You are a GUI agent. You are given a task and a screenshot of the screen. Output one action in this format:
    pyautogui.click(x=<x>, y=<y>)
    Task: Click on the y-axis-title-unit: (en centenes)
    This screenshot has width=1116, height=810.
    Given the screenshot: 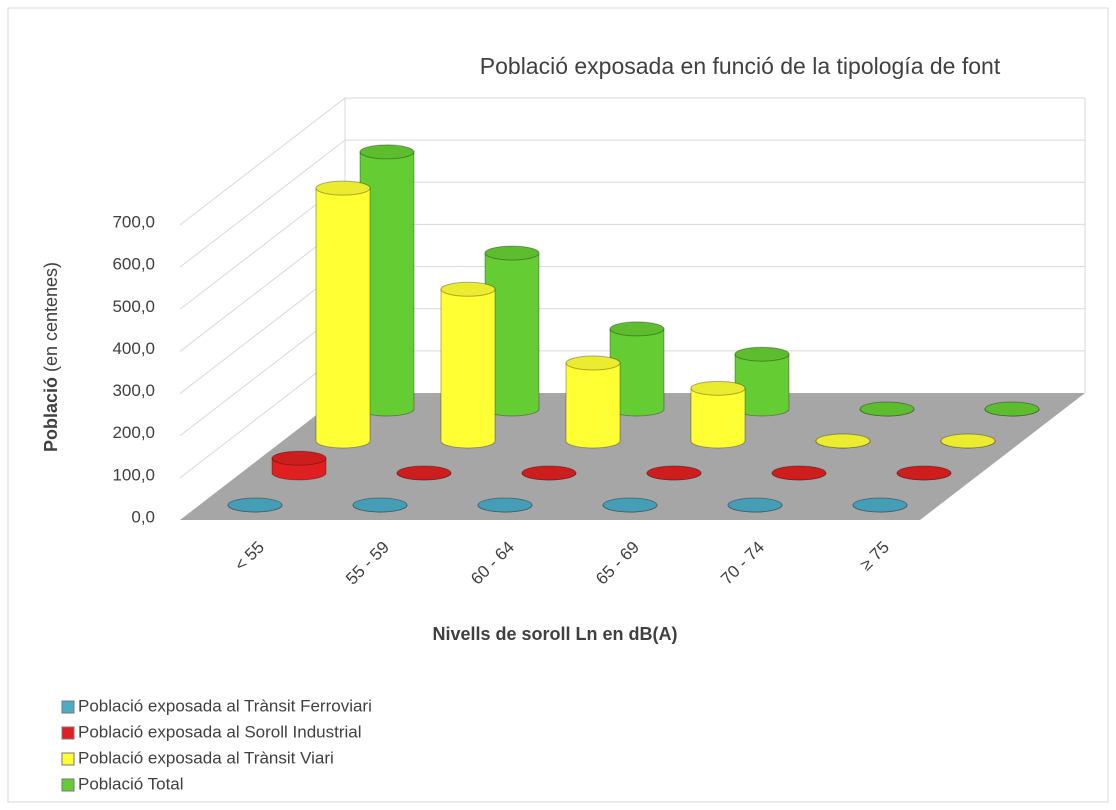 What is the action you would take?
    pyautogui.click(x=51, y=317)
    